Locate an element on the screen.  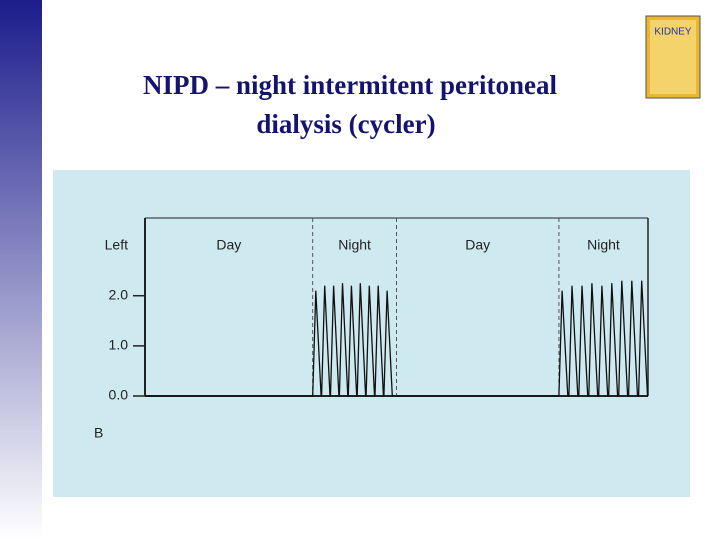
title: dialysis (cycler) is located at coordinates (345, 124).